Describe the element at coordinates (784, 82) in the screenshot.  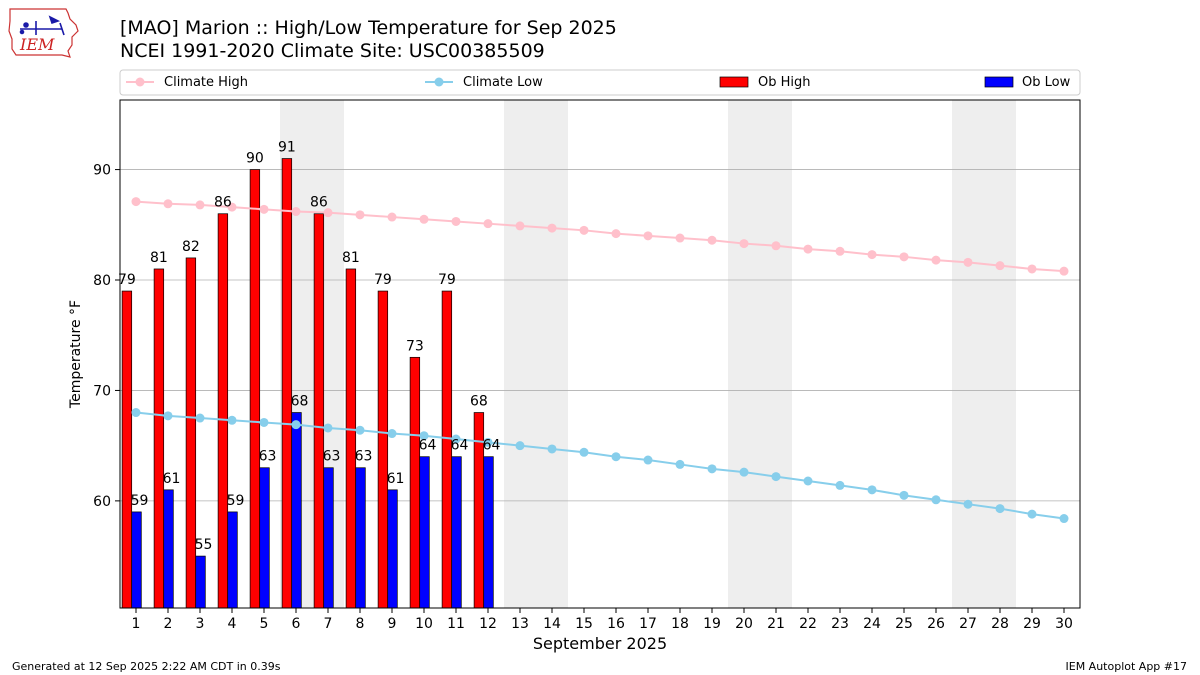
I see `legend-ob-high: Ob High` at that location.